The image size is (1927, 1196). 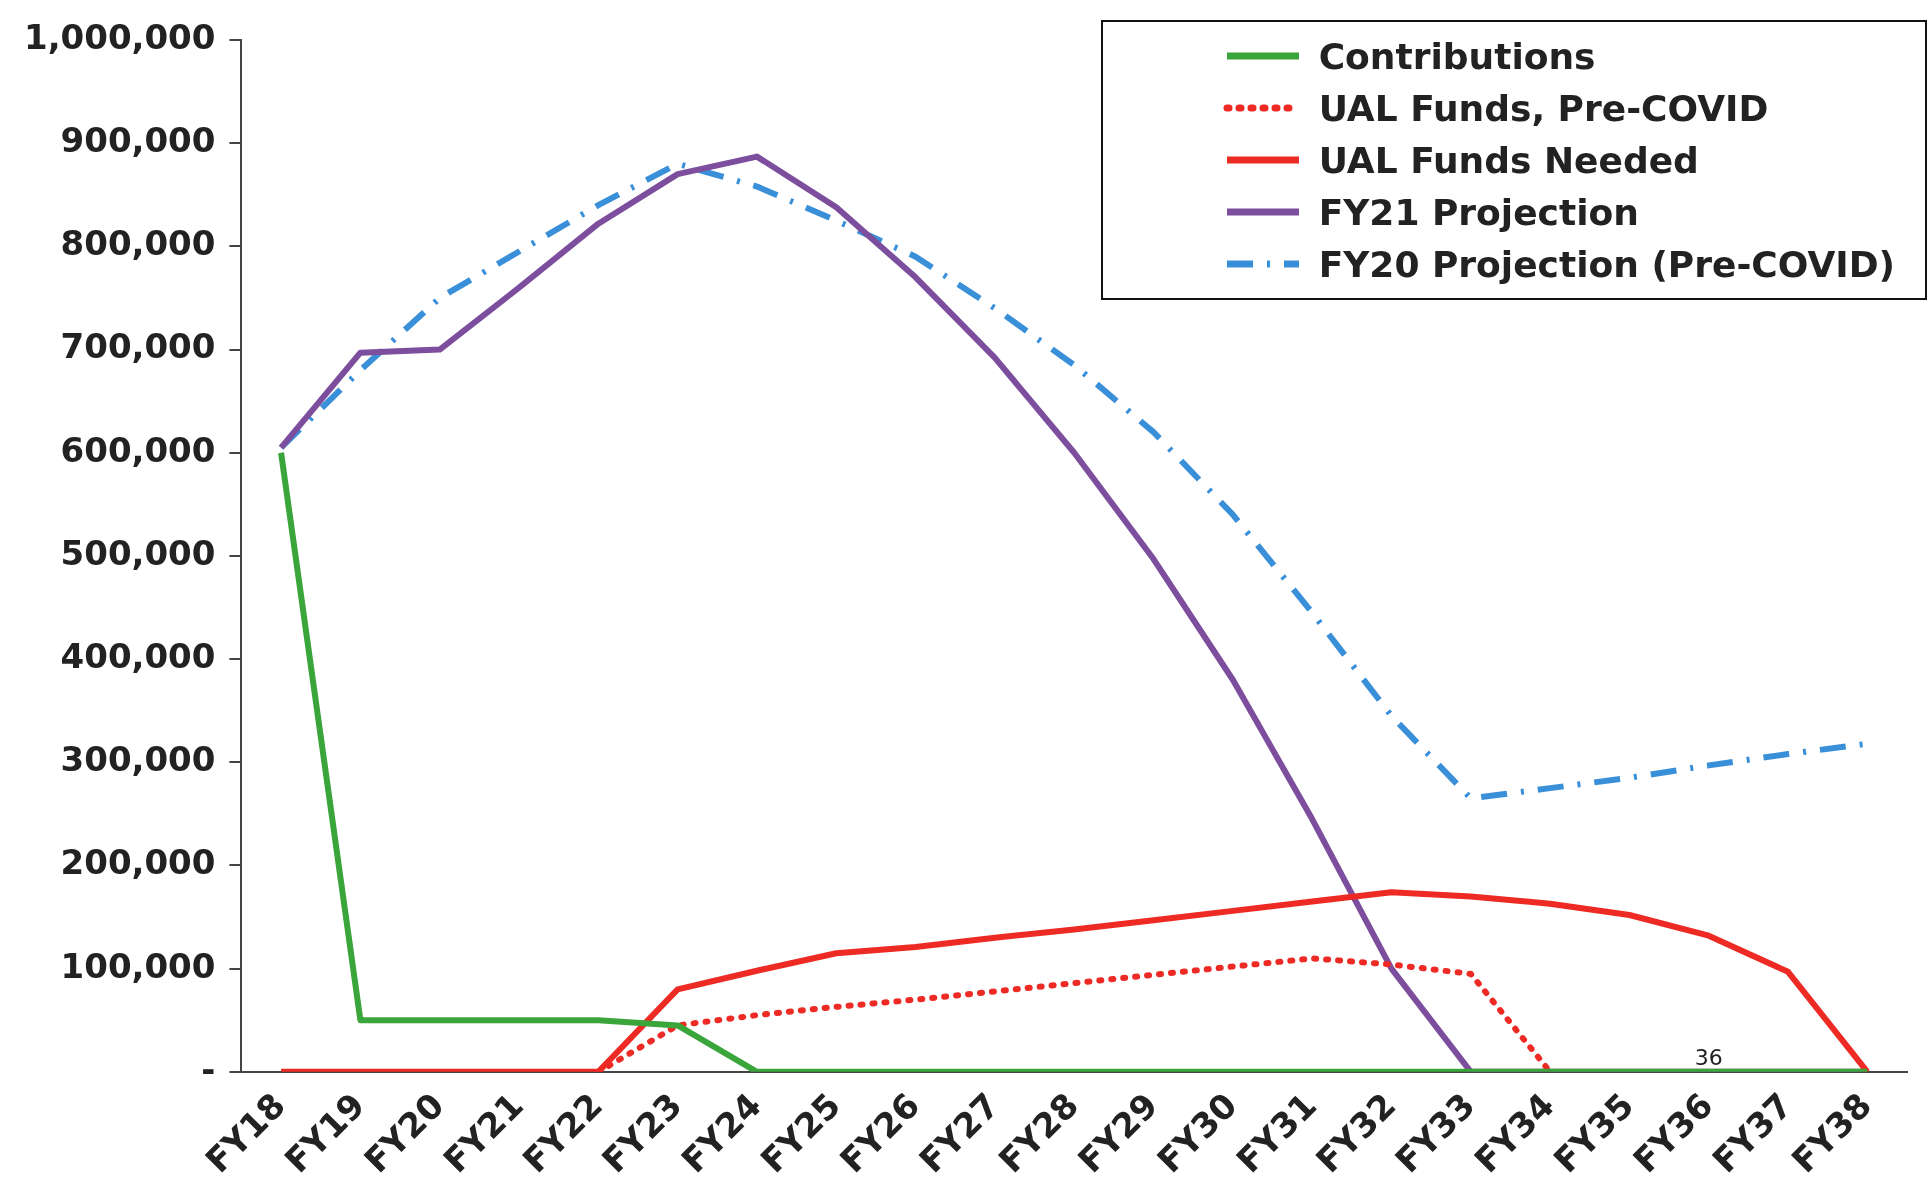 What do you see at coordinates (1457, 56) in the screenshot?
I see `legend-label: Contributions` at bounding box center [1457, 56].